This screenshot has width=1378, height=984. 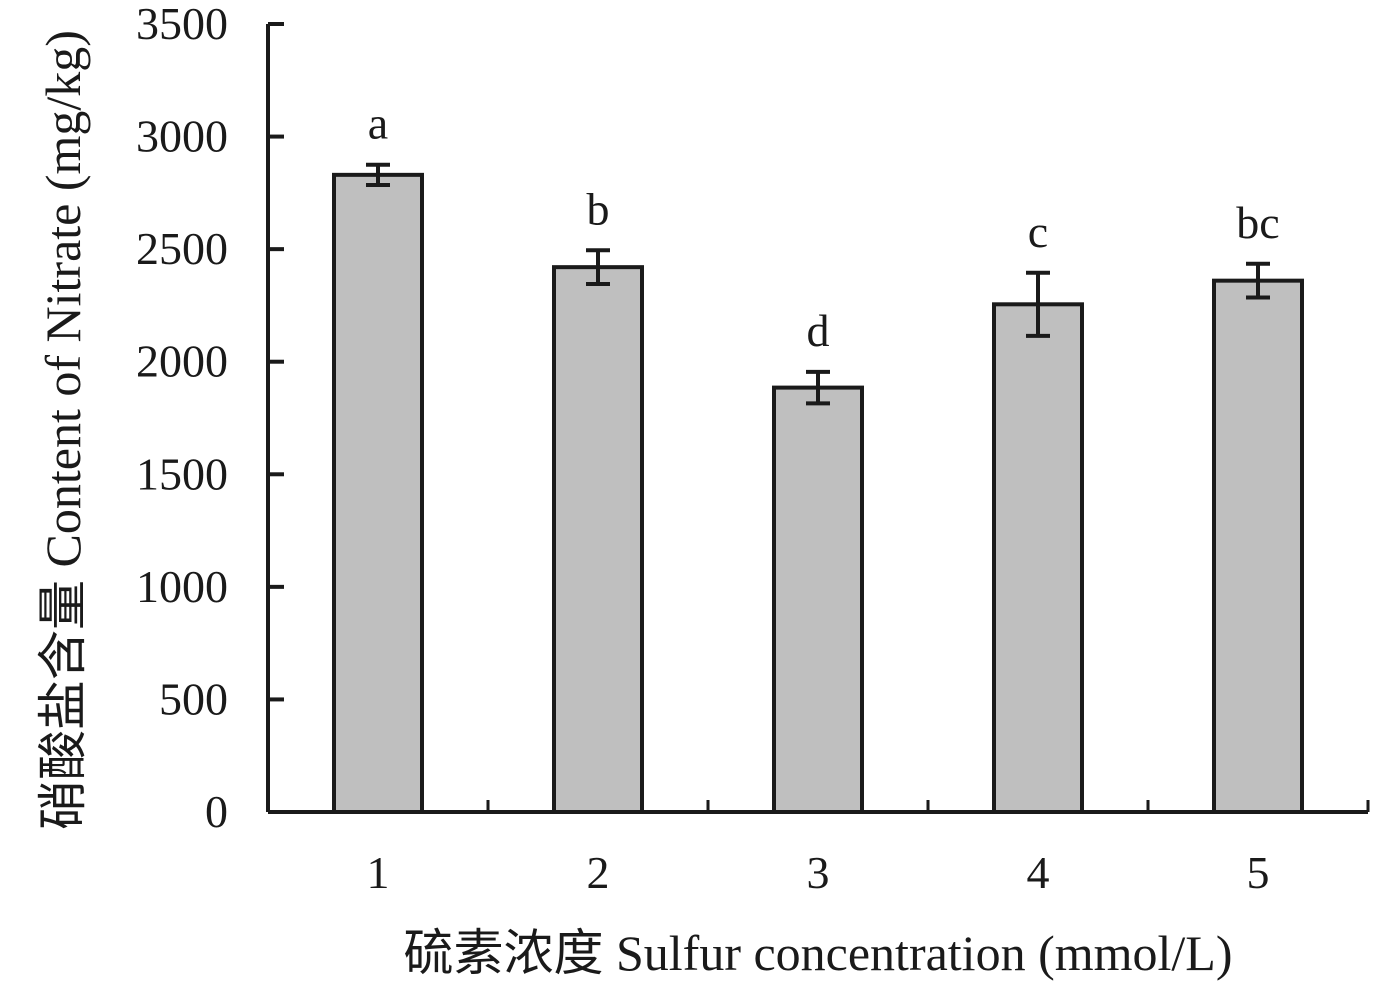 What do you see at coordinates (182, 248) in the screenshot?
I see `y-tick-label-2500: 2500` at bounding box center [182, 248].